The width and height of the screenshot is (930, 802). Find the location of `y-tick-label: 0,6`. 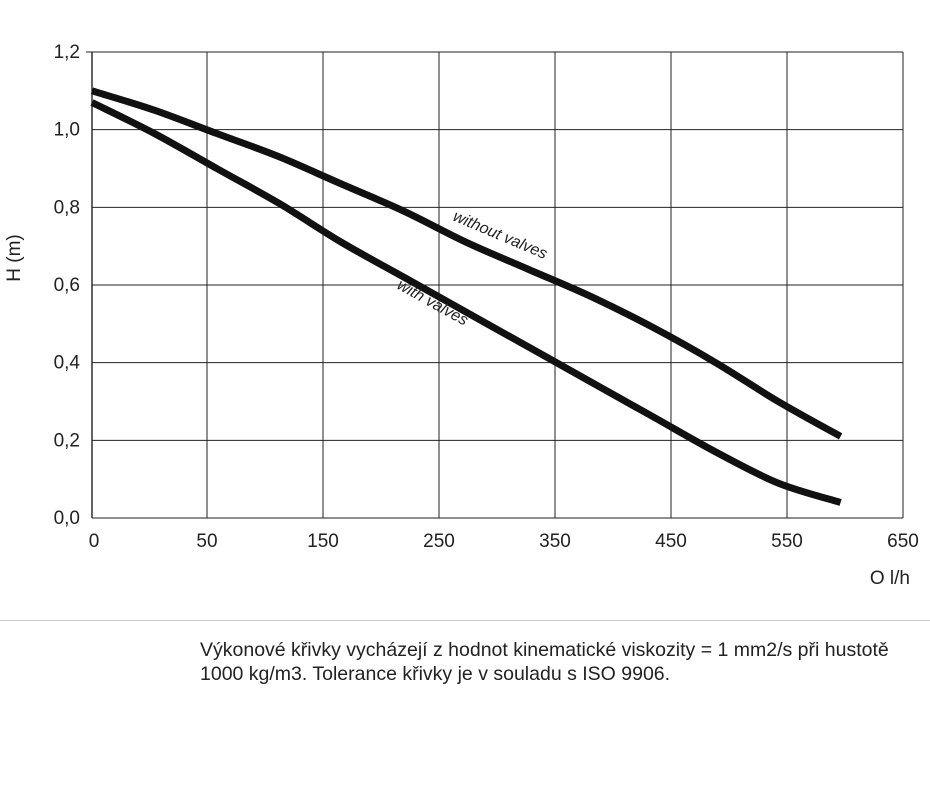

y-tick-label: 0,6 is located at coordinates (67, 285).